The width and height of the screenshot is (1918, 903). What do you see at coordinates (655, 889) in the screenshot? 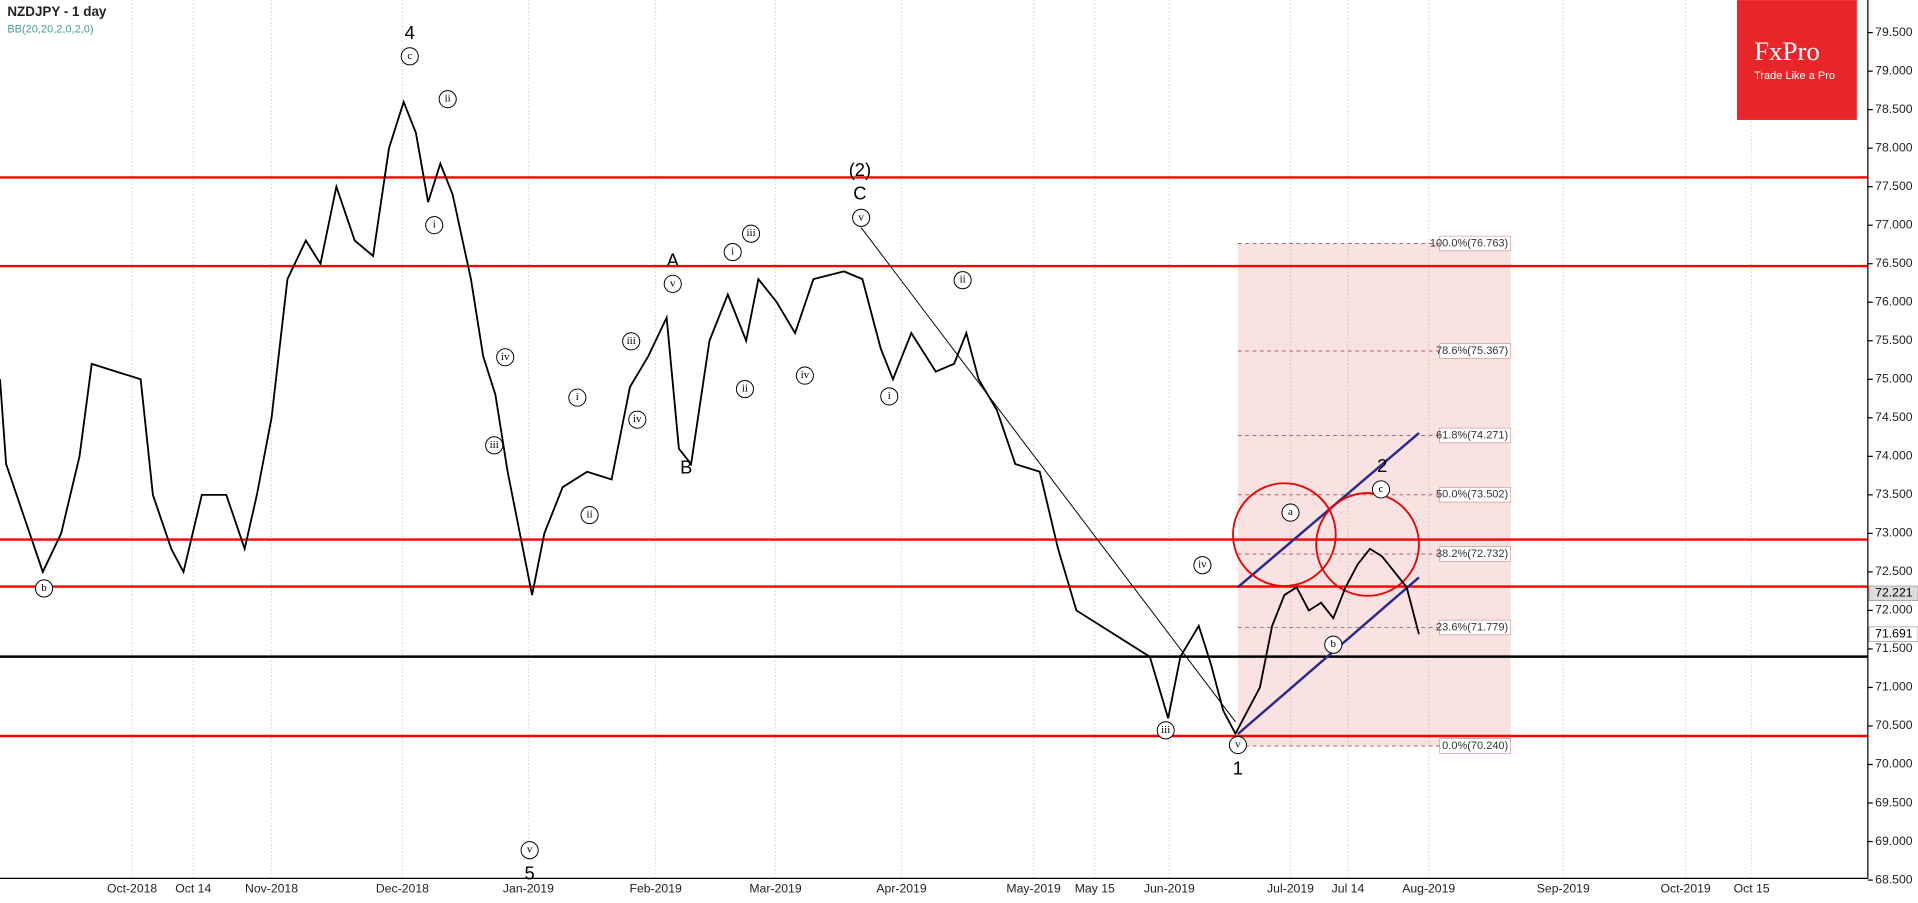
I see `x-tick-label: Feb-2019` at bounding box center [655, 889].